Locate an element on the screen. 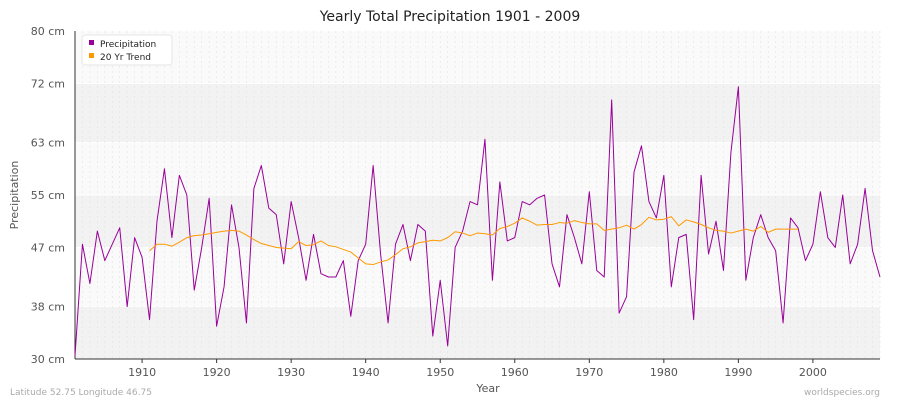 The image size is (900, 400). legend-swatch-precipitation is located at coordinates (91, 42).